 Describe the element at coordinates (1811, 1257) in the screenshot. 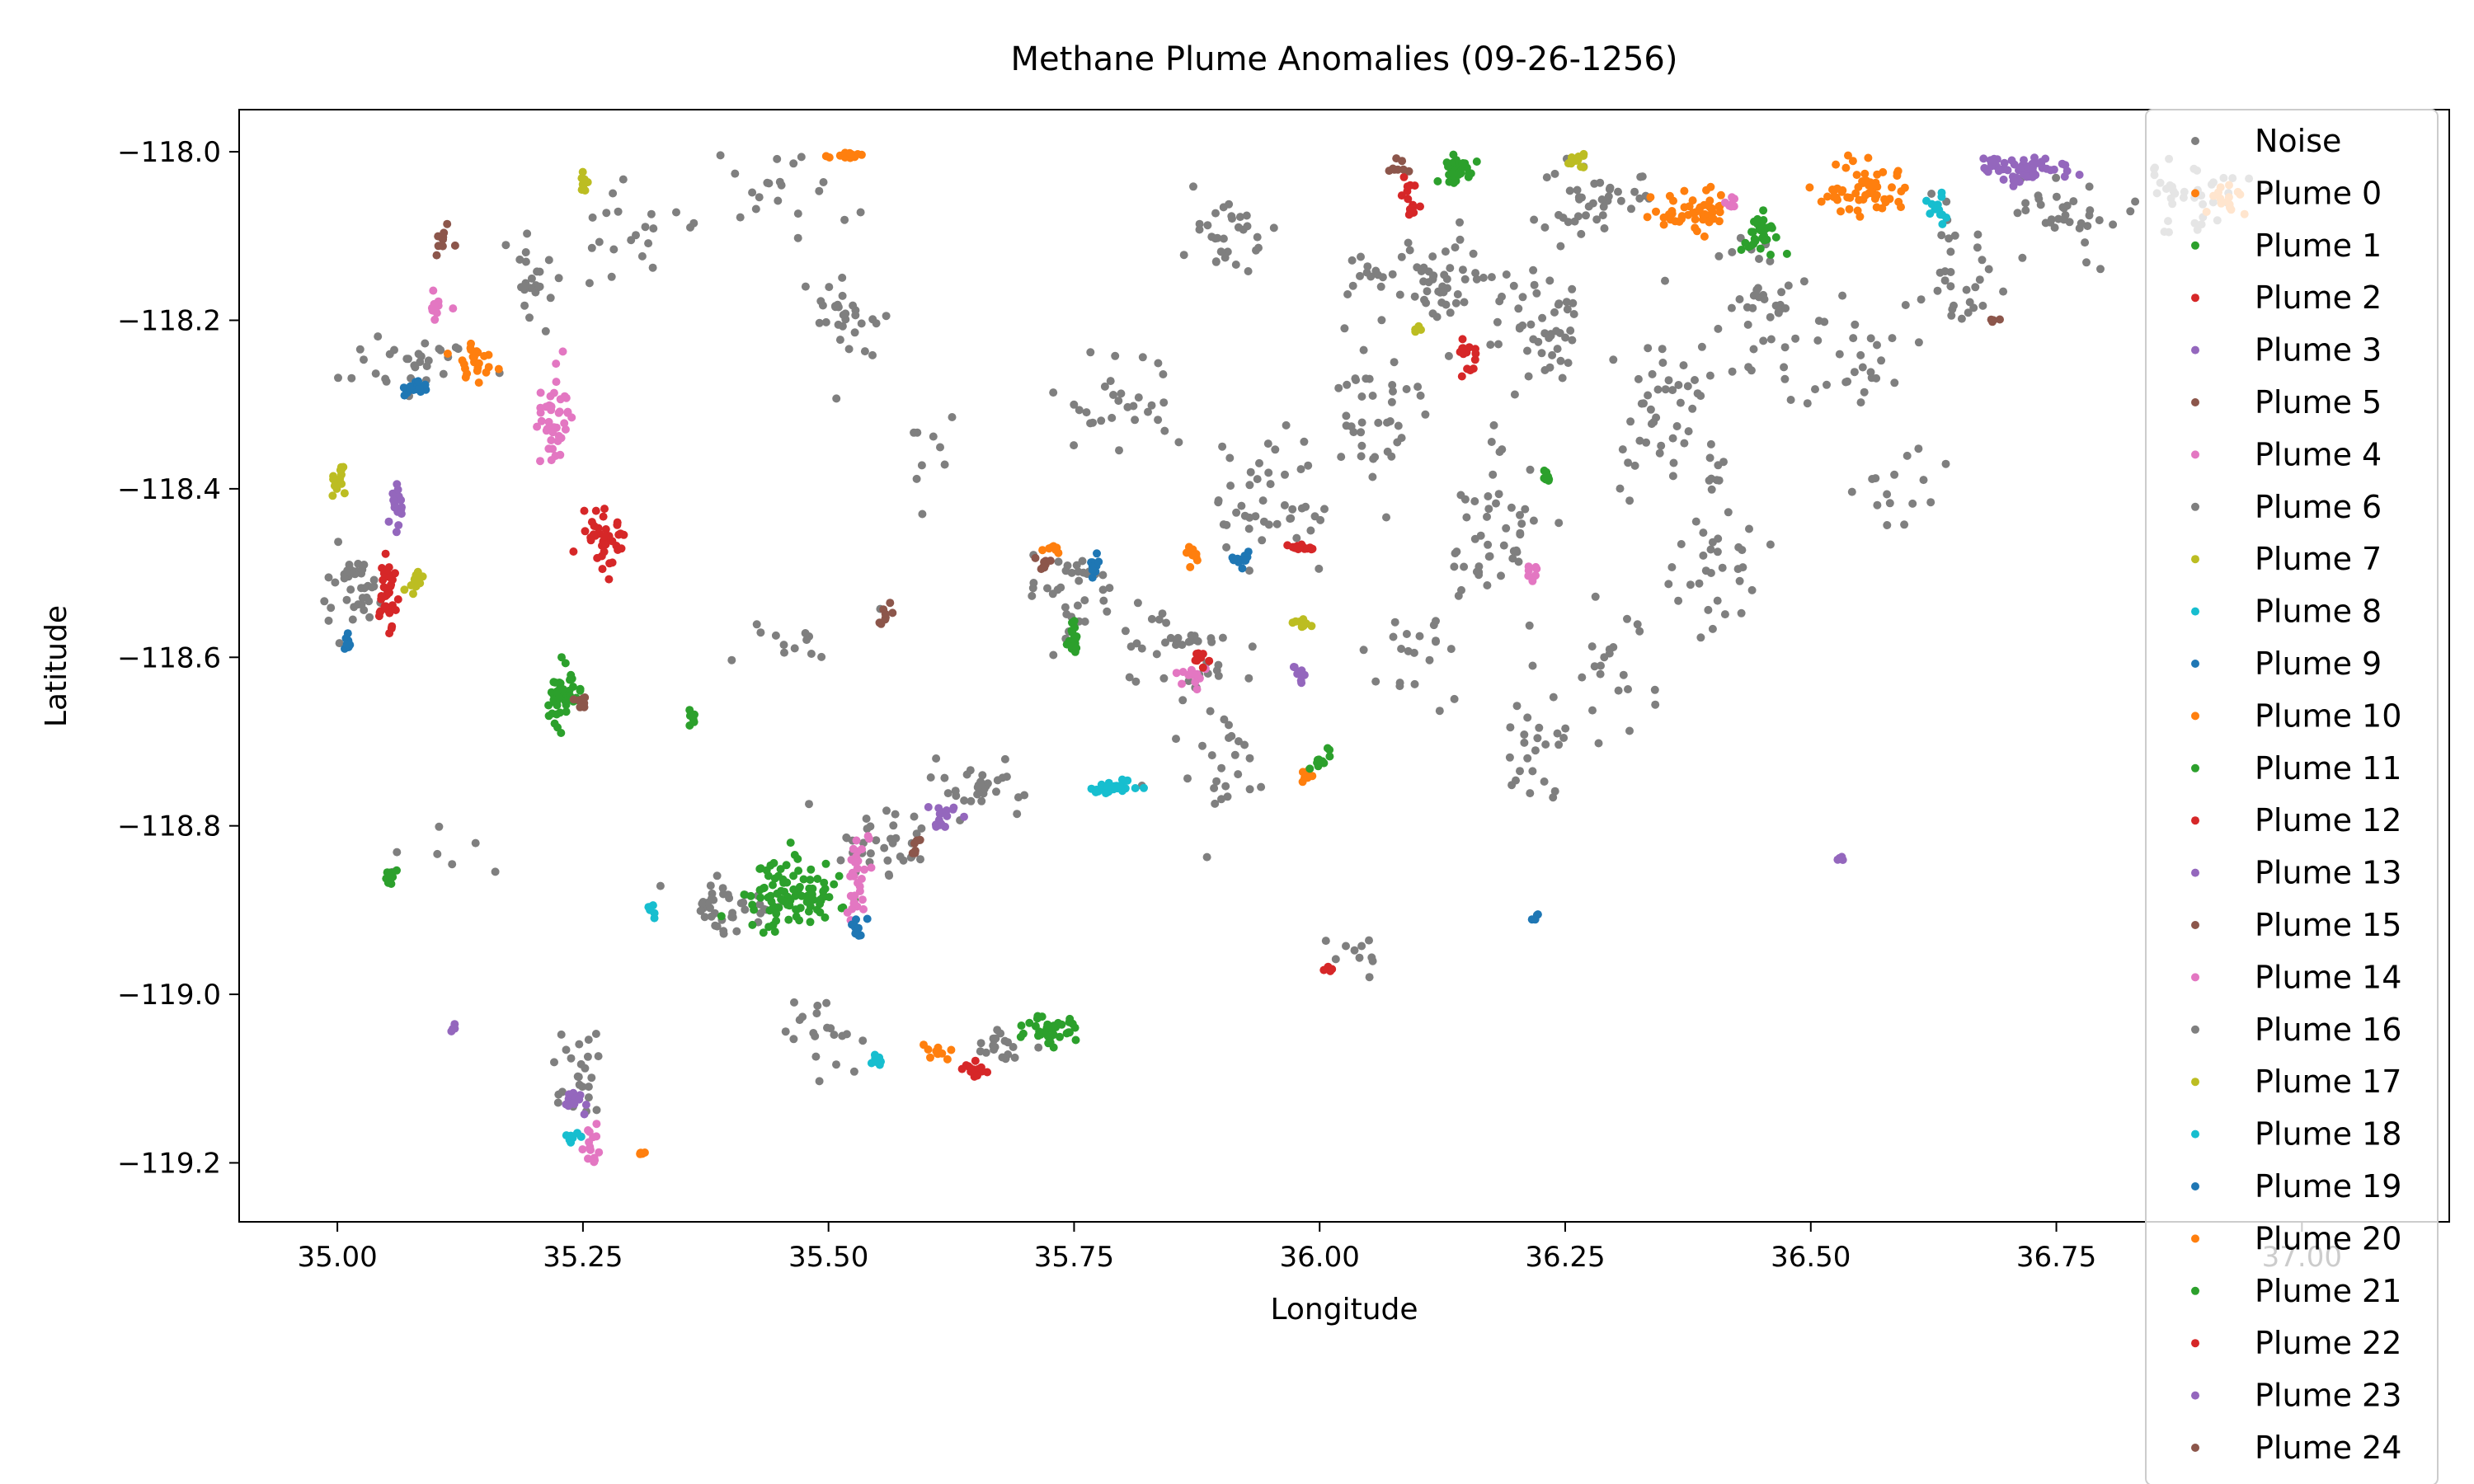

I see `x-tick-label: 36.50` at that location.